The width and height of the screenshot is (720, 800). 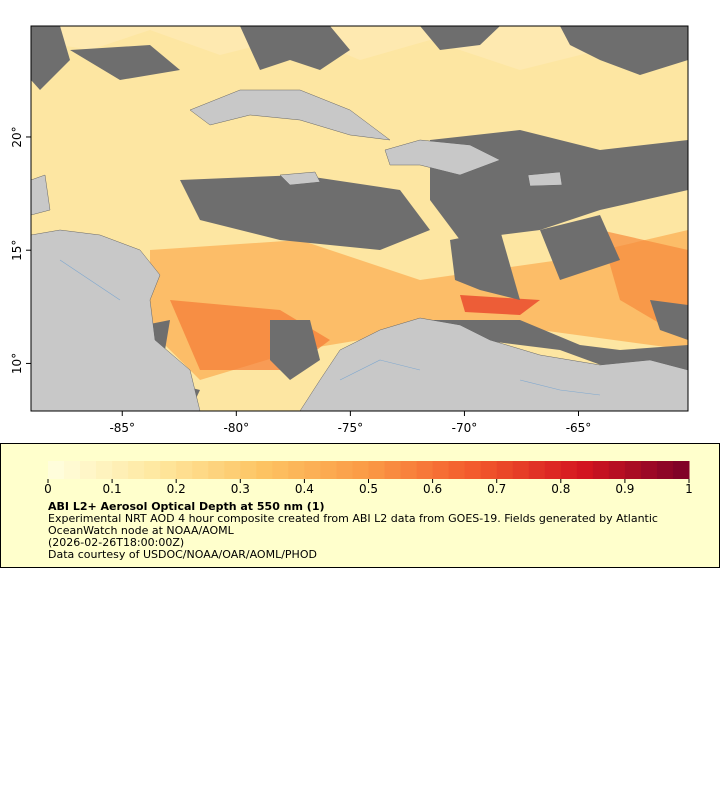 What do you see at coordinates (624, 489) in the screenshot?
I see `colorbar-tick-label: 0.9` at bounding box center [624, 489].